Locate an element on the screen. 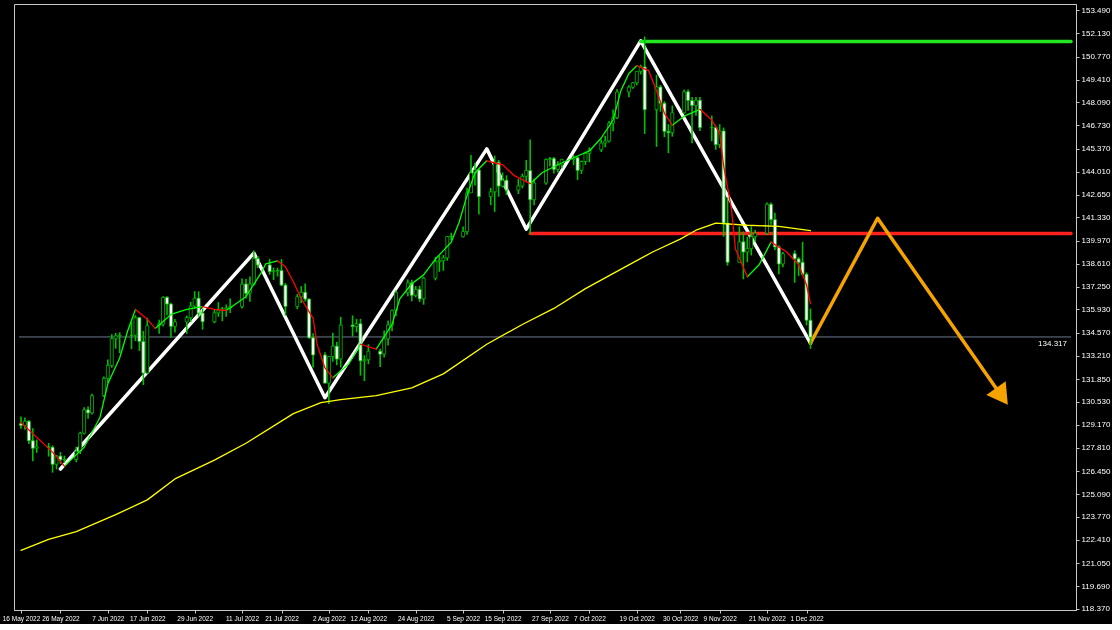  y-tick-label: 152.130 is located at coordinates (1096, 33).